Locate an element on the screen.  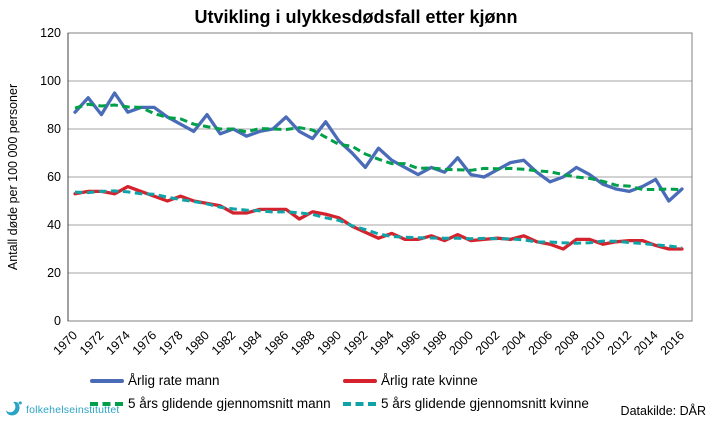
x-tick-label: 1974 is located at coordinates (118, 343).